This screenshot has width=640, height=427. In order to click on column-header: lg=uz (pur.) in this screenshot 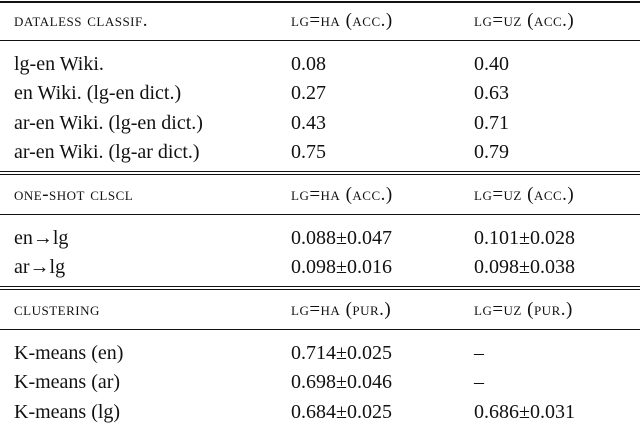, I will do `click(523, 309)`.